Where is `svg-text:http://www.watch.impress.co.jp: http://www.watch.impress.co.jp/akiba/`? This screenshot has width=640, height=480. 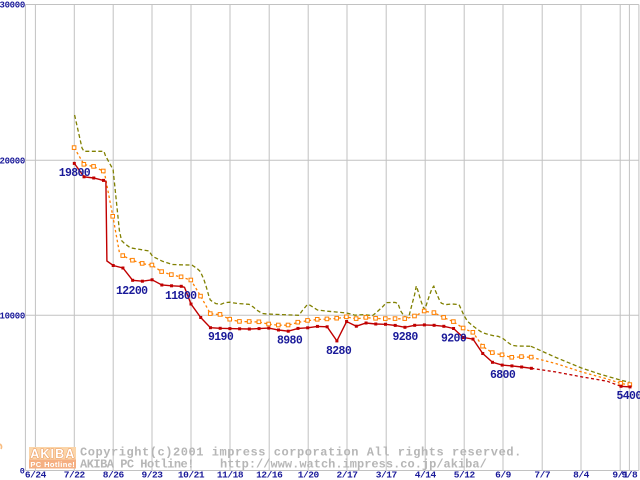 svg-text:http://www.watch.impress.co.jp: http://www.watch.impress.co.jp/akiba/ is located at coordinates (353, 464).